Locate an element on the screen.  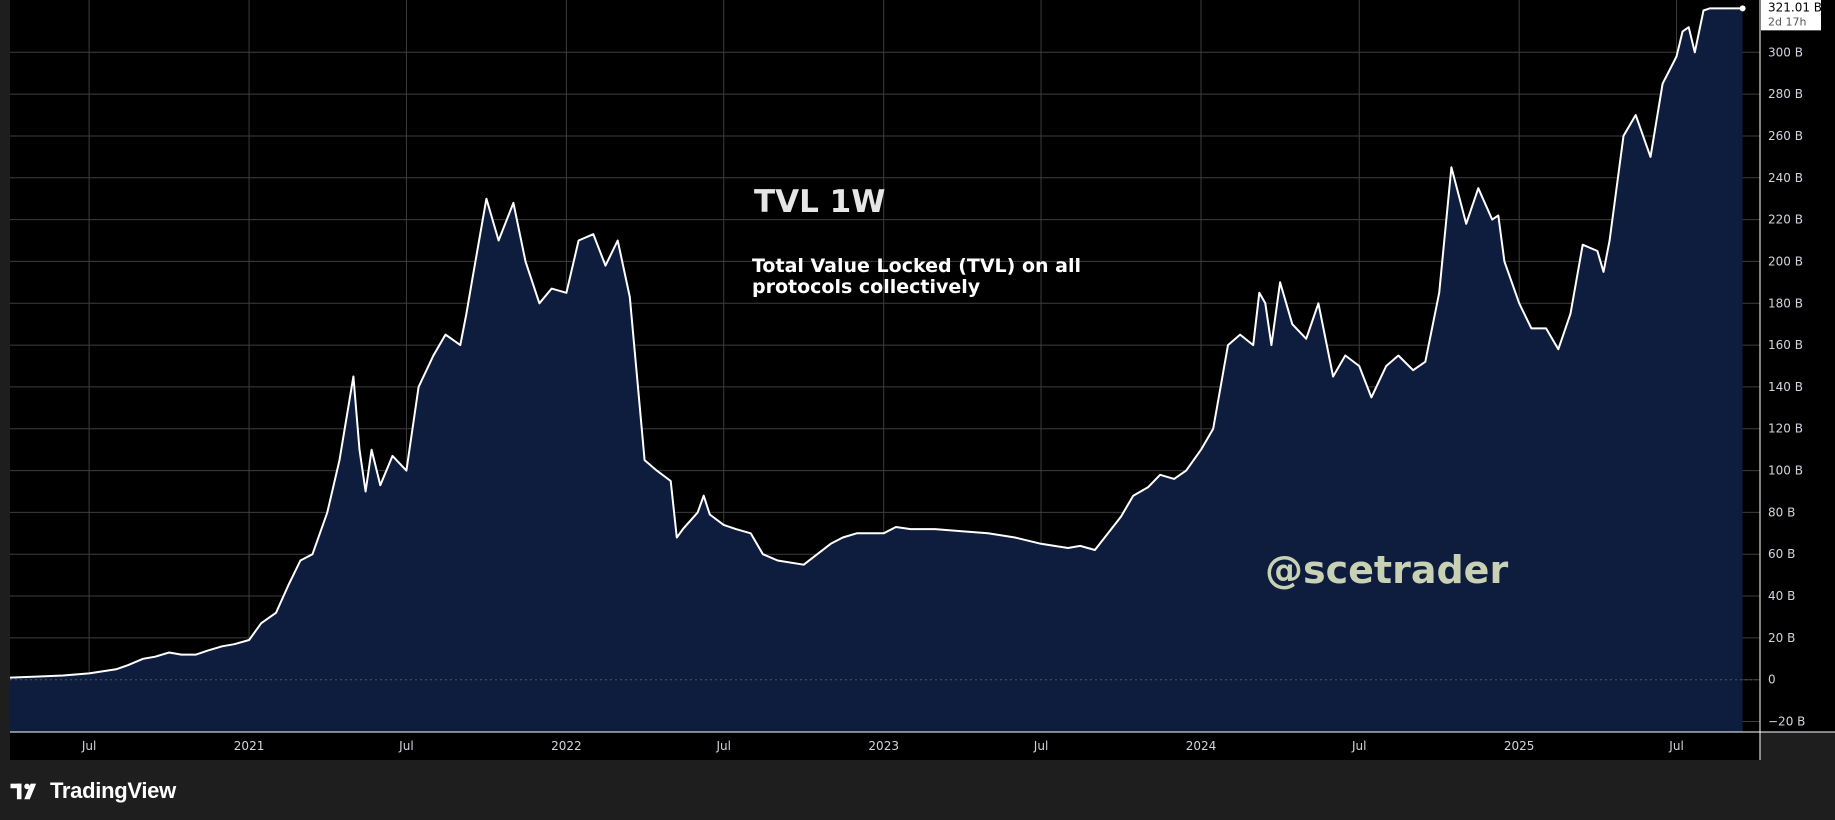
y-tick-label: 220 B is located at coordinates (1785, 220).